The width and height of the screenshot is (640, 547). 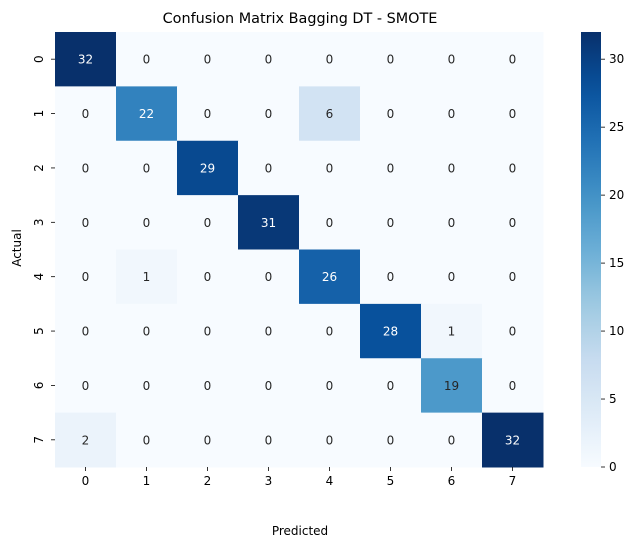 I want to click on cell-value-label: 28, so click(x=390, y=332).